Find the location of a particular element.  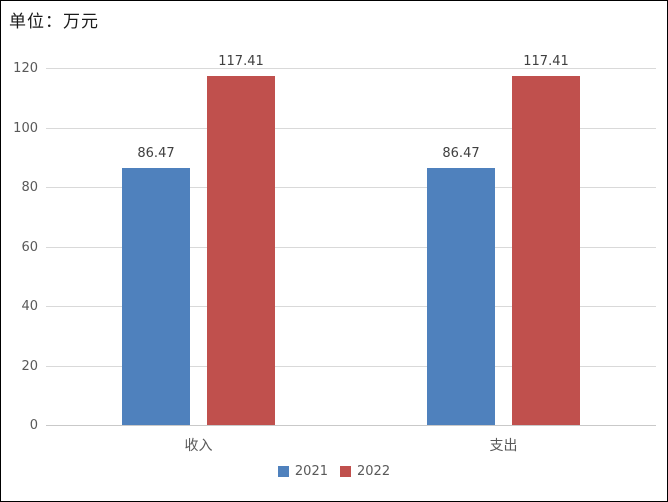

legend-item-2022: 2022 is located at coordinates (365, 471).